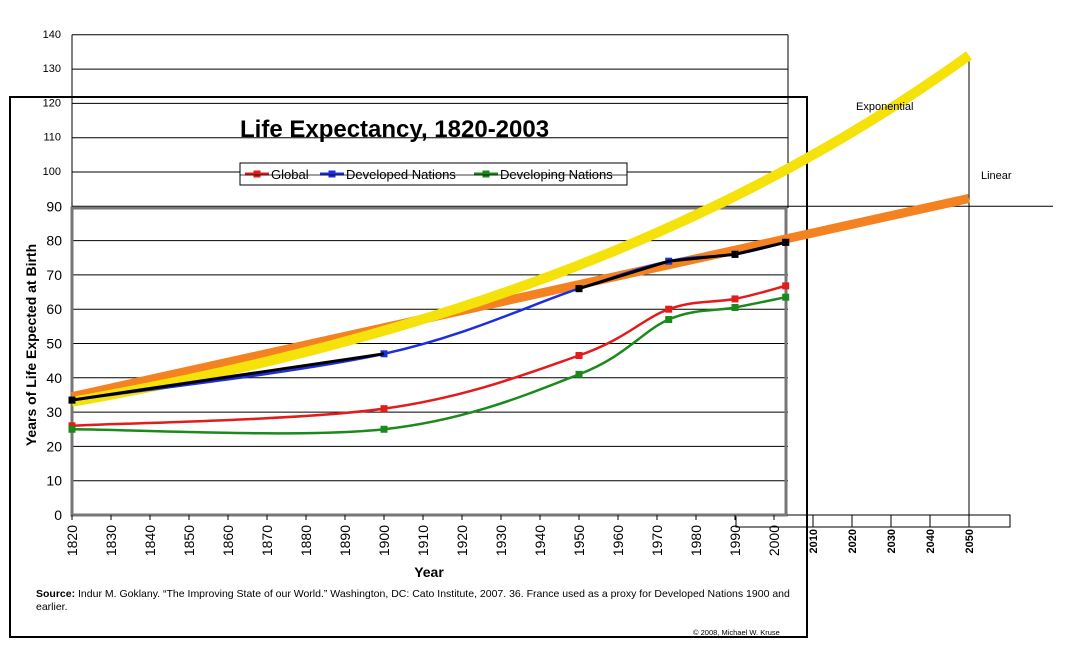 Image resolution: width=1085 pixels, height=646 pixels. What do you see at coordinates (885, 107) in the screenshot?
I see `exponential-label: Exponential` at bounding box center [885, 107].